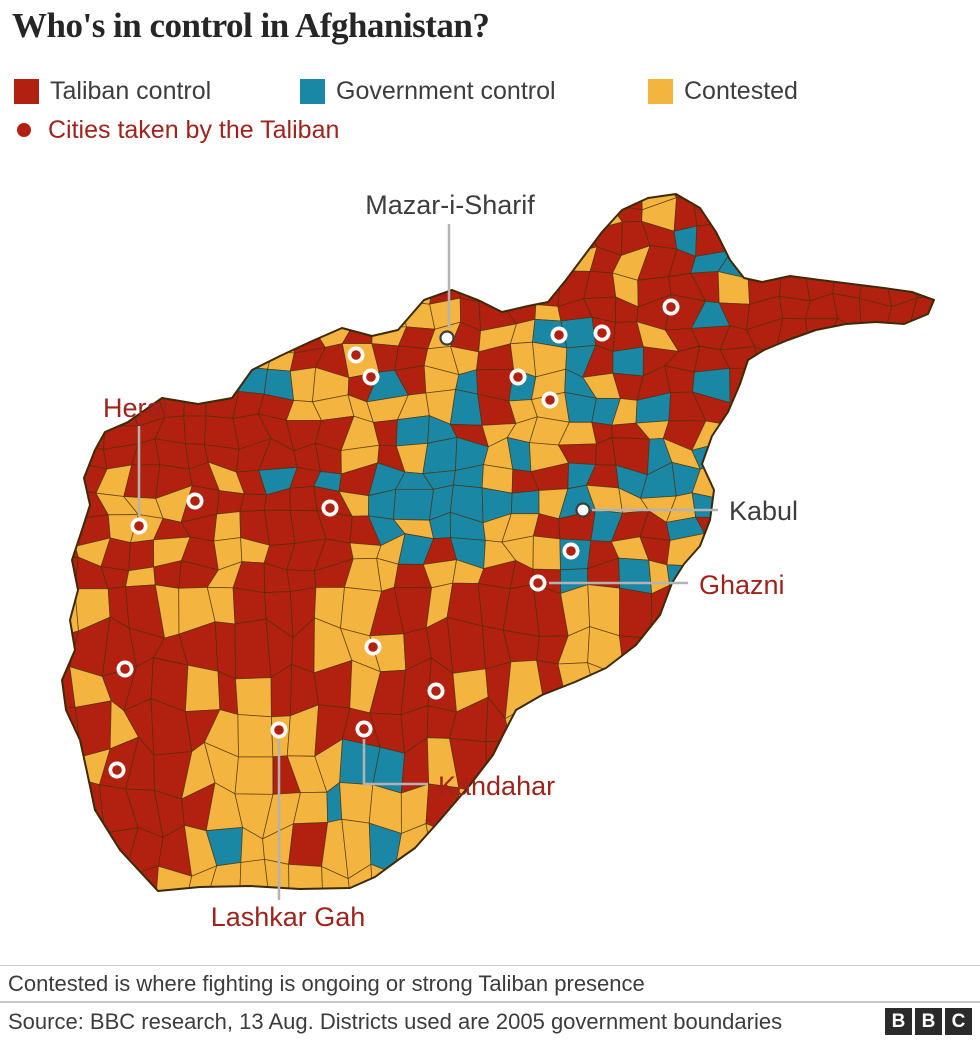 The width and height of the screenshot is (980, 1041). Describe the element at coordinates (763, 511) in the screenshot. I see `city-label: Kabul` at that location.